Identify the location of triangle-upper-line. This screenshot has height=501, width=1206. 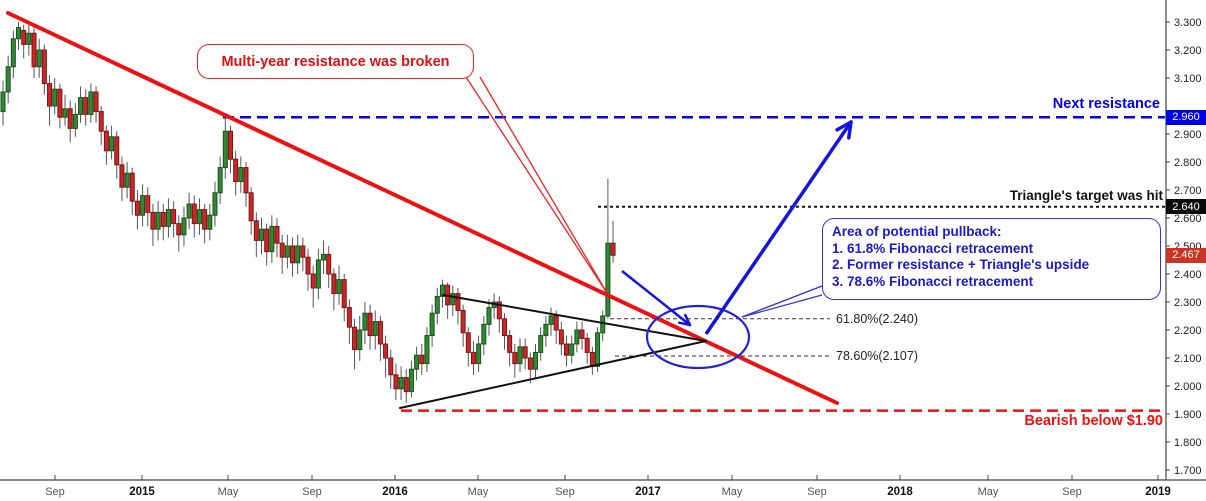
(574, 318).